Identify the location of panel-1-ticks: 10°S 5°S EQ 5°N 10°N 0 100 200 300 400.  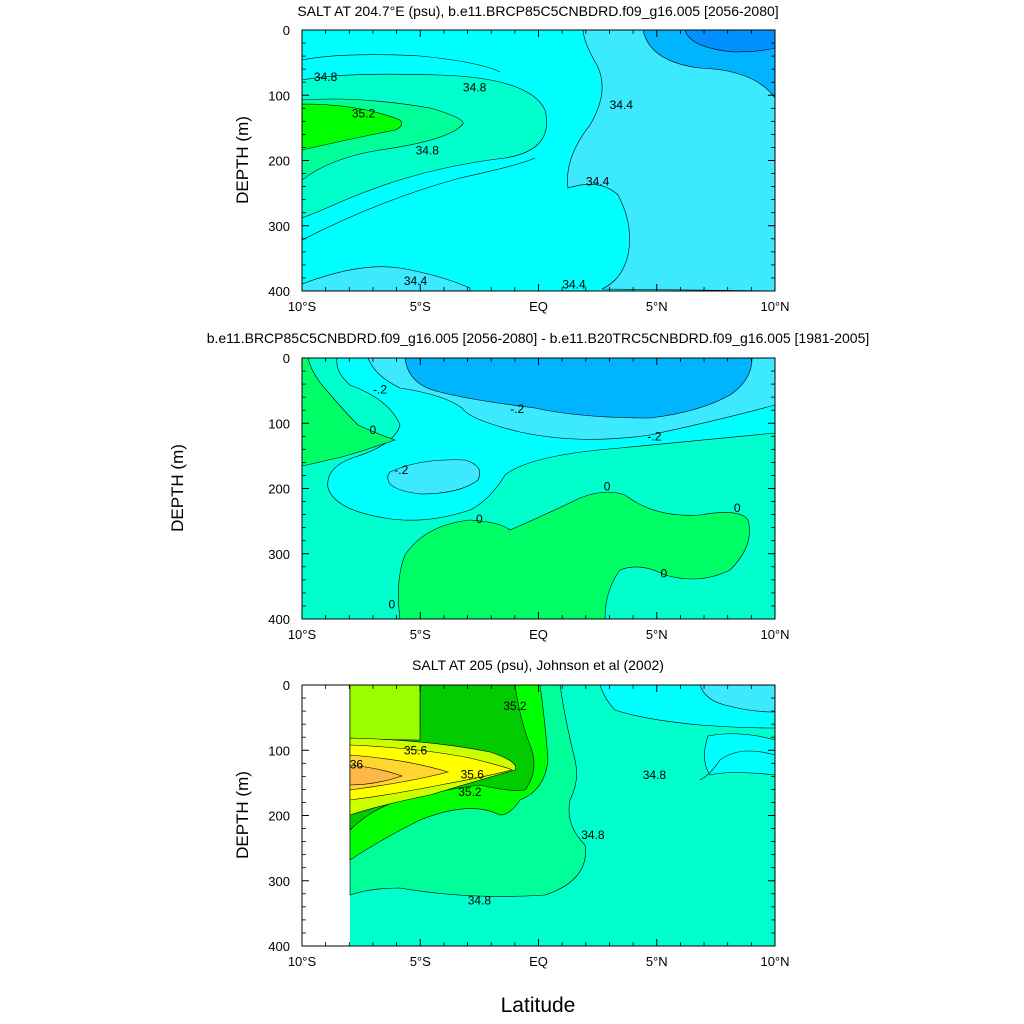
(528, 168).